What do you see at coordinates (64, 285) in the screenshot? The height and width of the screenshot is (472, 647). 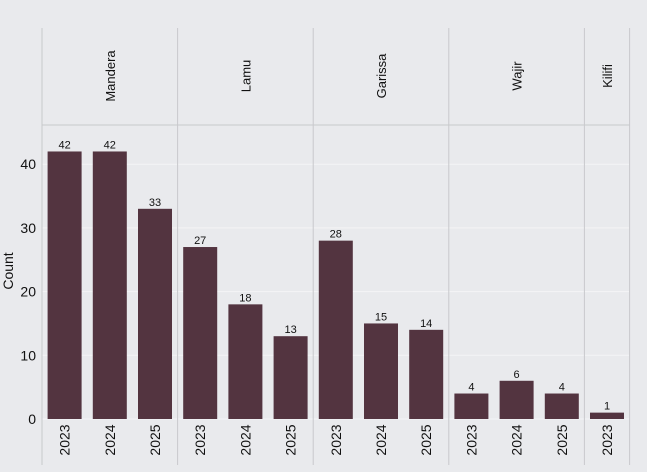 I see `bar-mandera-2023` at bounding box center [64, 285].